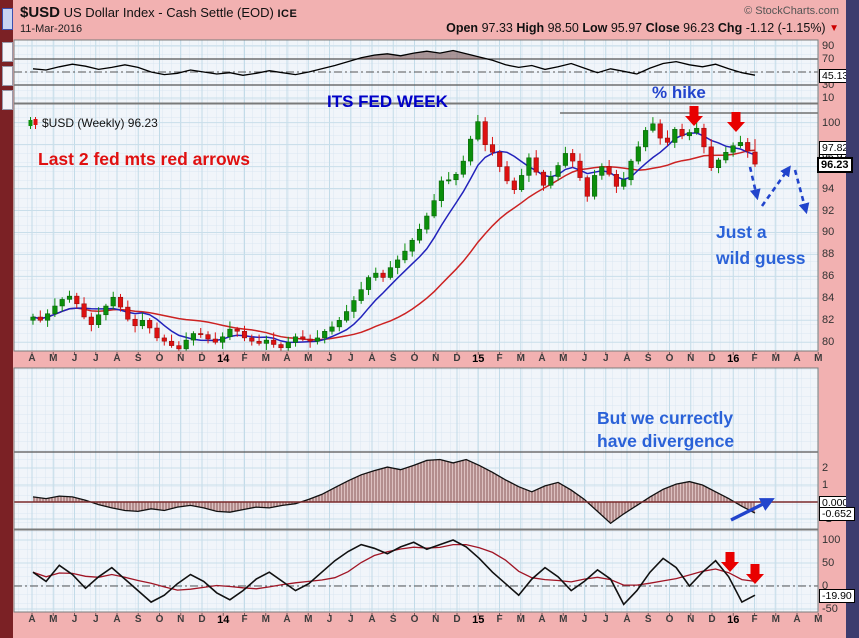 The image size is (859, 638). I want to click on y-tick-label: 86, so click(828, 276).